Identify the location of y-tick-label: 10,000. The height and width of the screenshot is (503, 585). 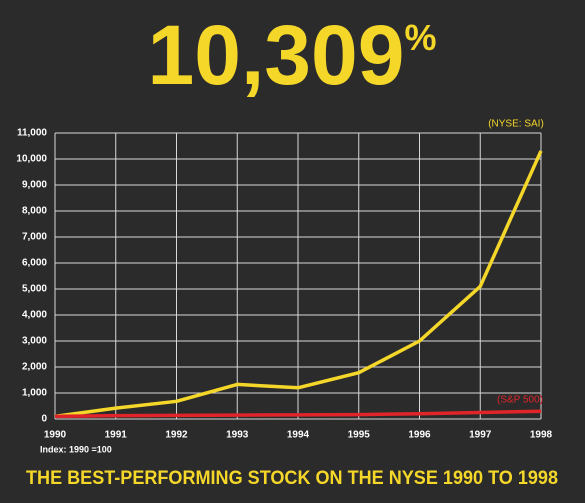
(31, 159).